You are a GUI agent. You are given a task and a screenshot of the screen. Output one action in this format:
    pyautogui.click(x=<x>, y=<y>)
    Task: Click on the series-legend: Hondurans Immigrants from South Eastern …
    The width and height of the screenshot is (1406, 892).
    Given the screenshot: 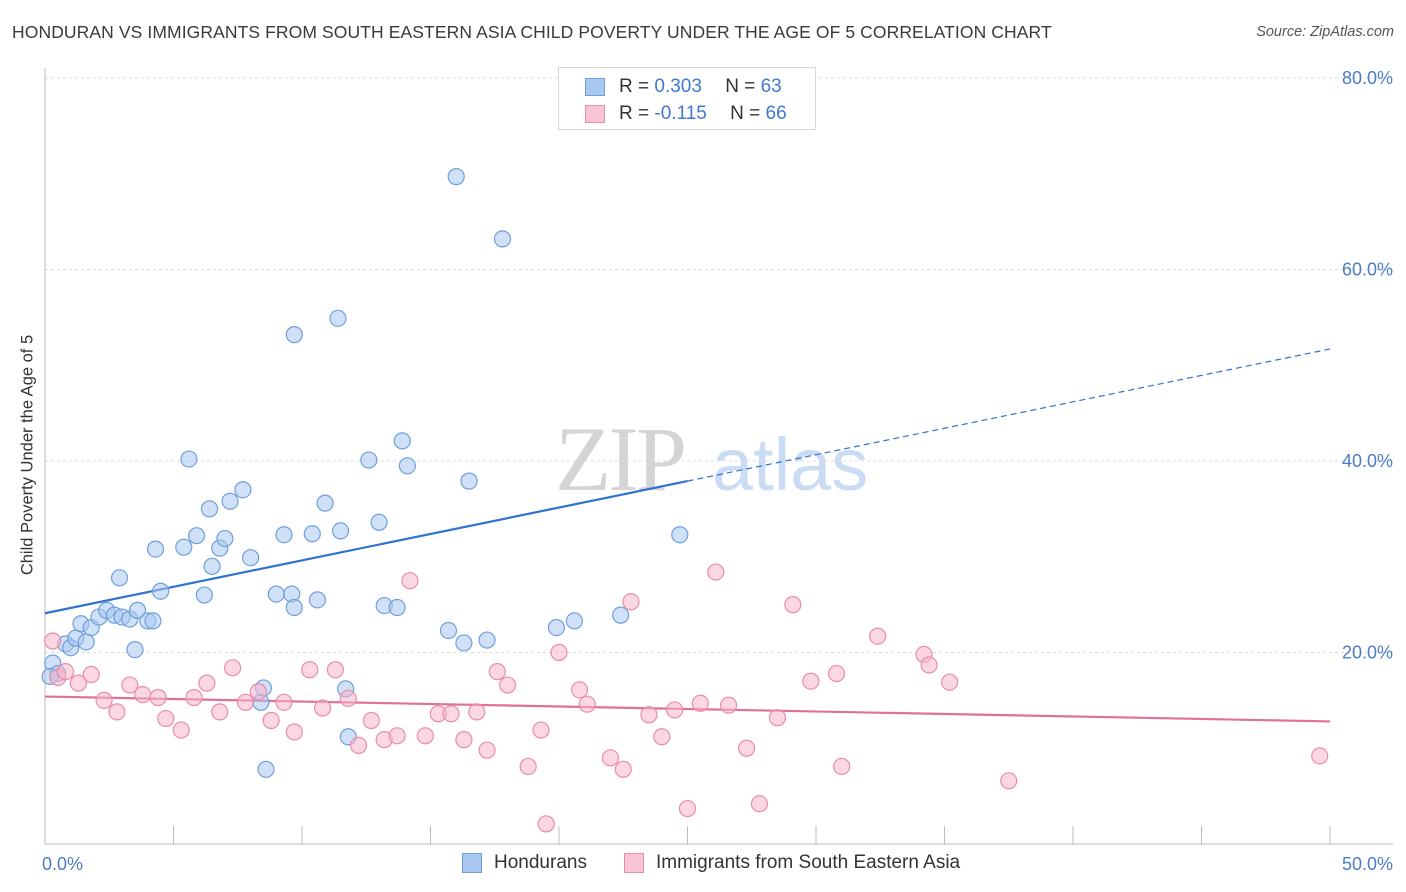 What is the action you would take?
    pyautogui.click(x=703, y=864)
    